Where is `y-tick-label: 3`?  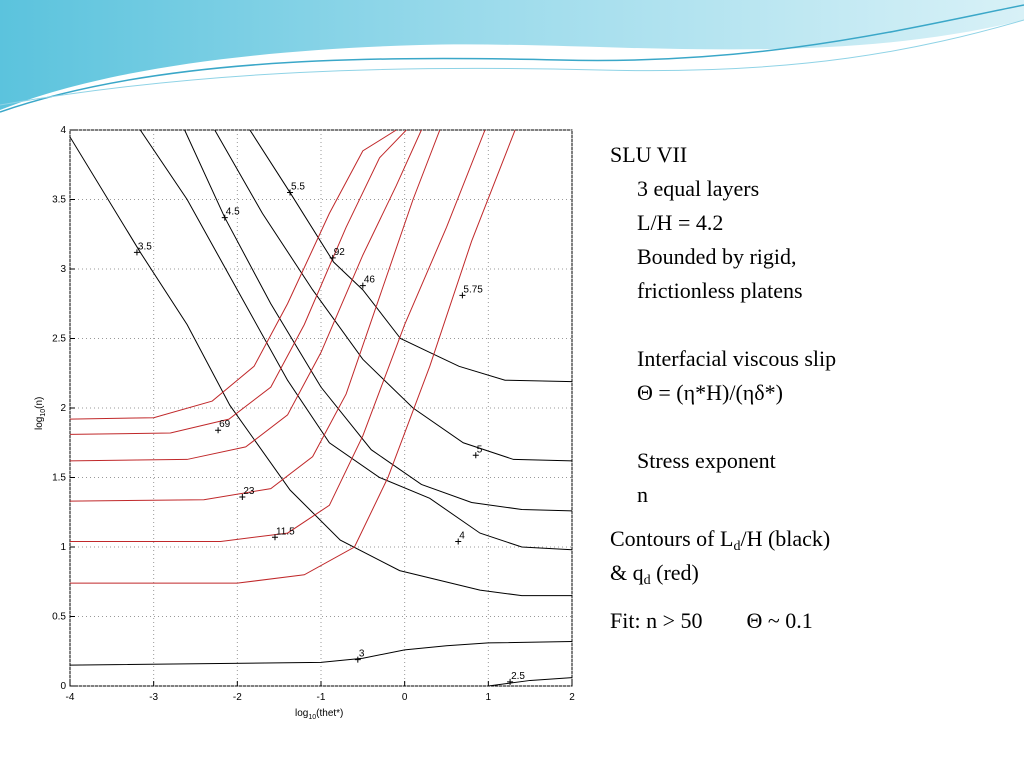
y-tick-label: 3 is located at coordinates (63, 269).